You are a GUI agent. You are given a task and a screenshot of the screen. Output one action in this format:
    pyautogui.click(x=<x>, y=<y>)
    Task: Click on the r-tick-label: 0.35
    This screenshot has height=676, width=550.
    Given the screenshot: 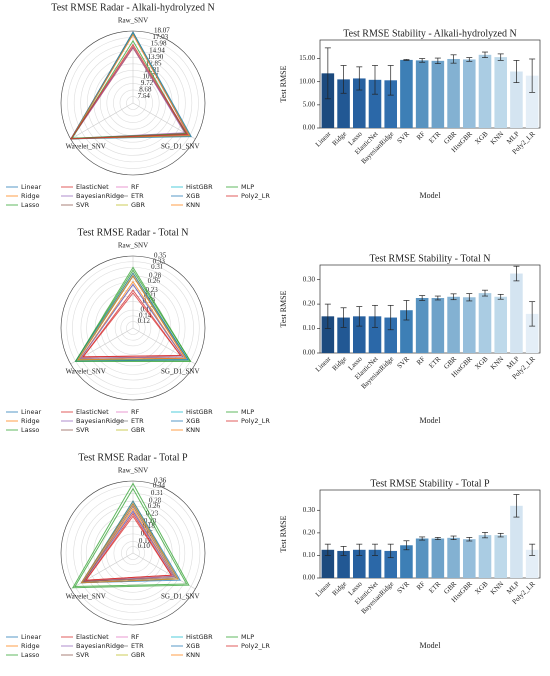 What is the action you would take?
    pyautogui.click(x=160, y=256)
    